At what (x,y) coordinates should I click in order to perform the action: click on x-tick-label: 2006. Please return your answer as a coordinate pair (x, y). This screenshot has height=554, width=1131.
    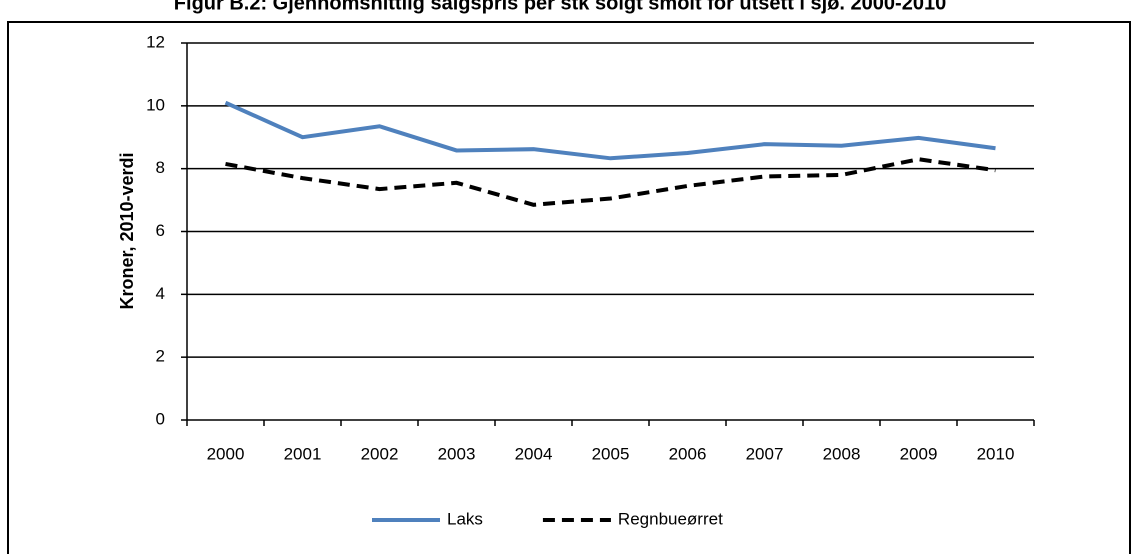
    Looking at the image, I should click on (688, 453).